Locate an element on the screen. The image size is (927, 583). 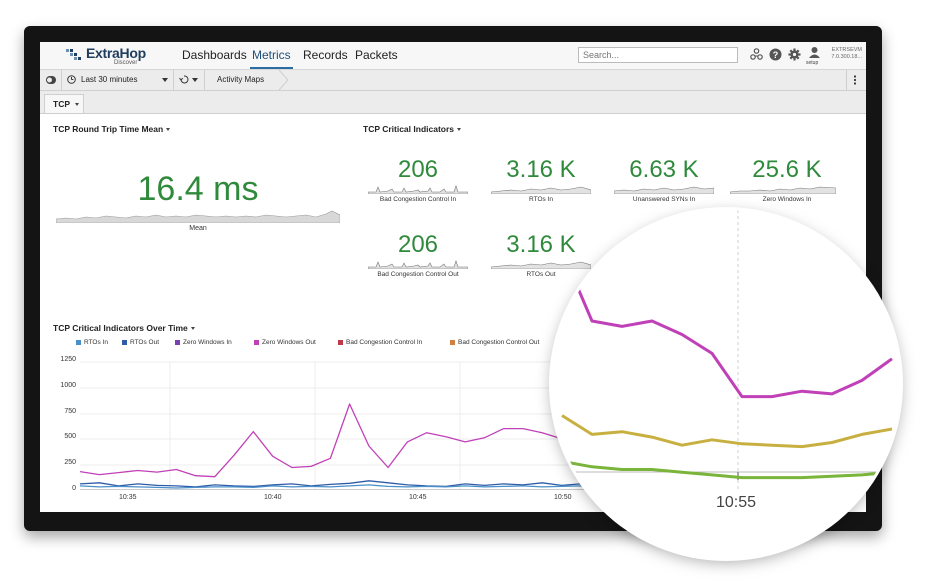
rtt-widget-title: TCP Round Trip Time Mean is located at coordinates (112, 129).